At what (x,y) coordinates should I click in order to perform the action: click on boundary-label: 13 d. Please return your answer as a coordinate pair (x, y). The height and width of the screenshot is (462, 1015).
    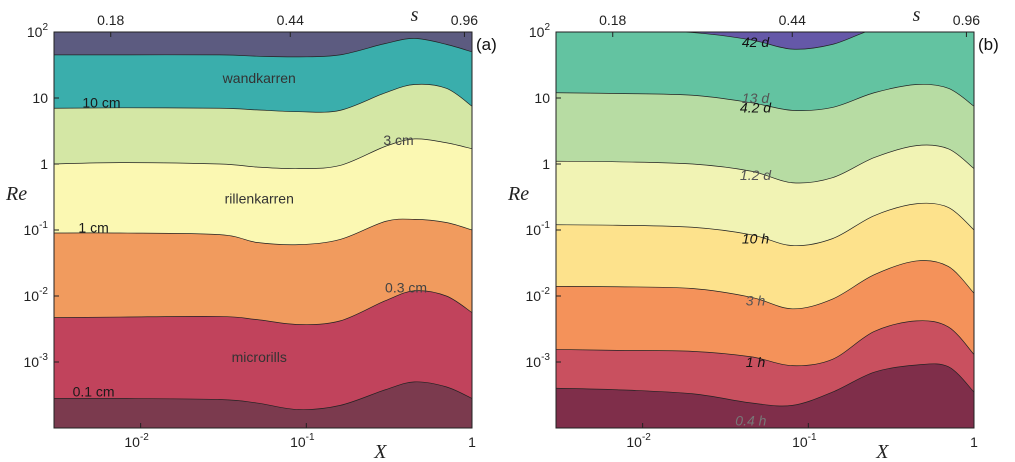
    Looking at the image, I should click on (756, 98).